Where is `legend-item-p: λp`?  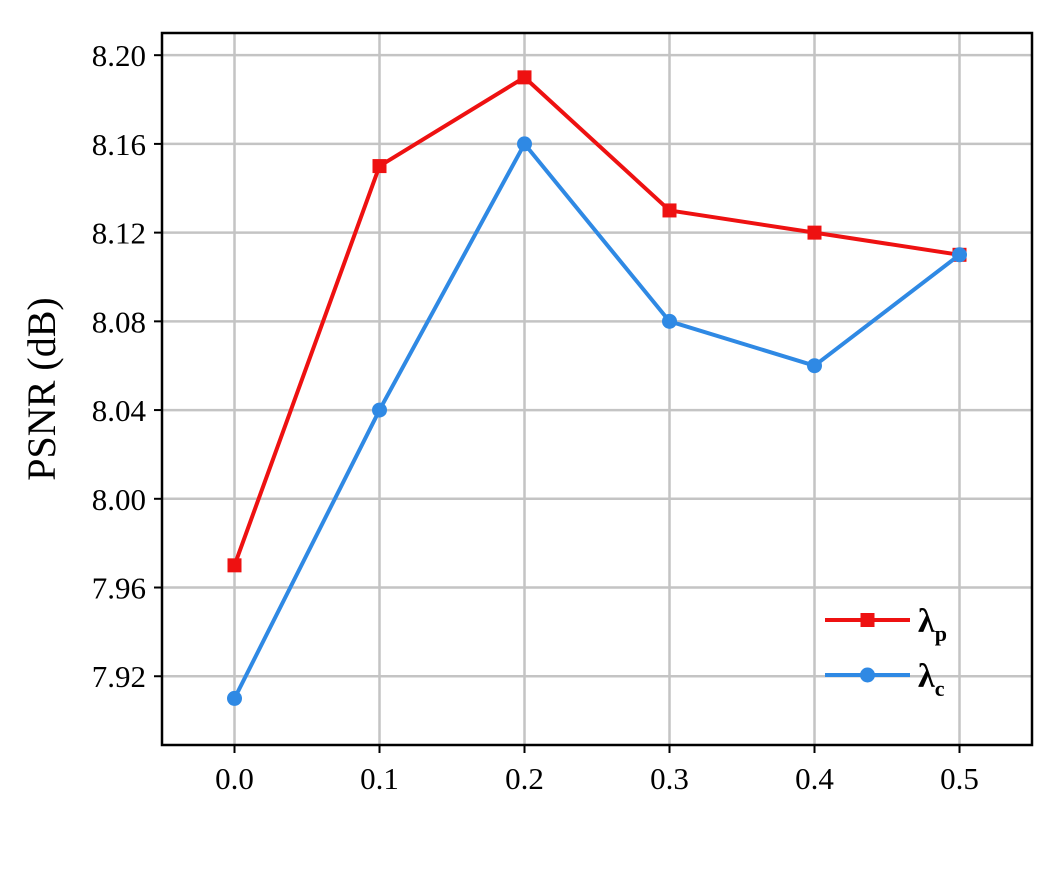 legend-item-p: λp is located at coordinates (886, 624).